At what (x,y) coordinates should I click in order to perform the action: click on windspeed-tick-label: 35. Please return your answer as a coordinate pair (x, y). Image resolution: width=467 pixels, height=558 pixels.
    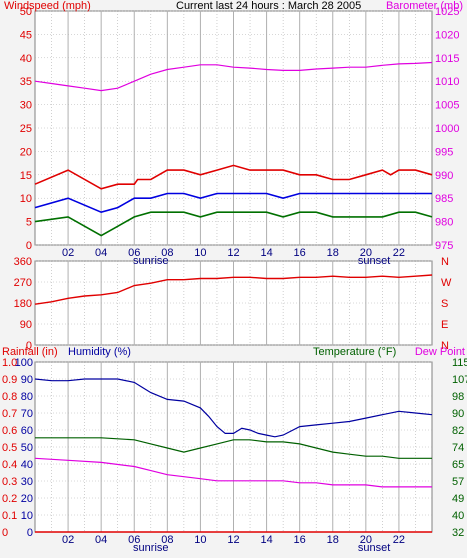
    Looking at the image, I should click on (26, 82).